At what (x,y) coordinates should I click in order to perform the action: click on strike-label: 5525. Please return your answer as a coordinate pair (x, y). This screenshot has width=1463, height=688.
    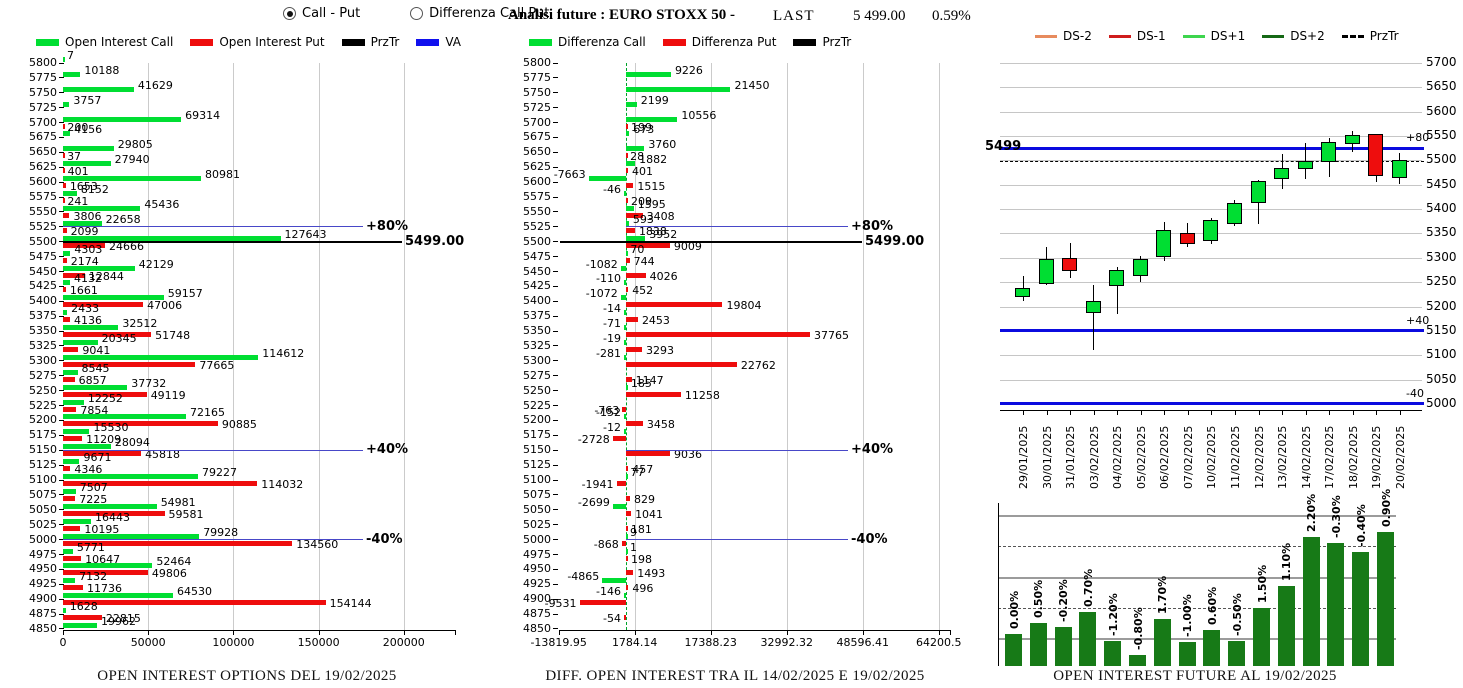
    Looking at the image, I should click on (43, 226).